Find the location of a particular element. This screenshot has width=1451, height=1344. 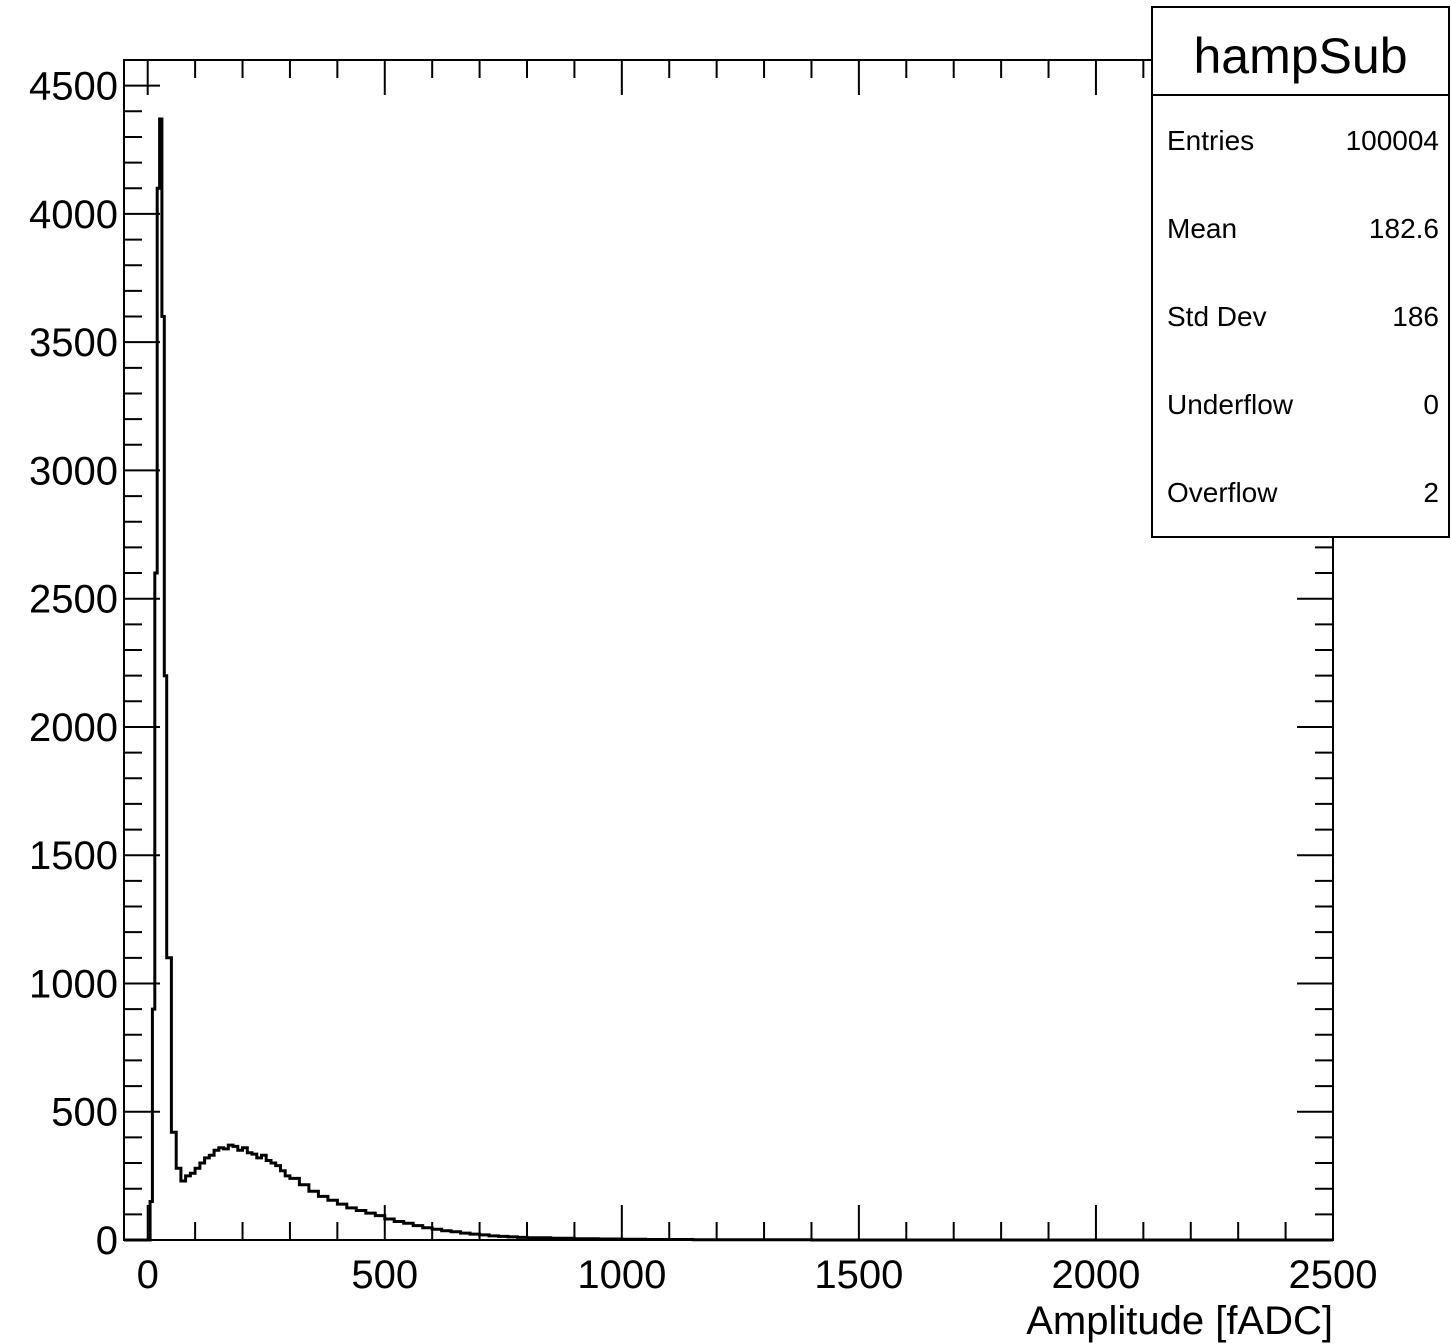

x-tick-label: 2000 is located at coordinates (1095, 1275).